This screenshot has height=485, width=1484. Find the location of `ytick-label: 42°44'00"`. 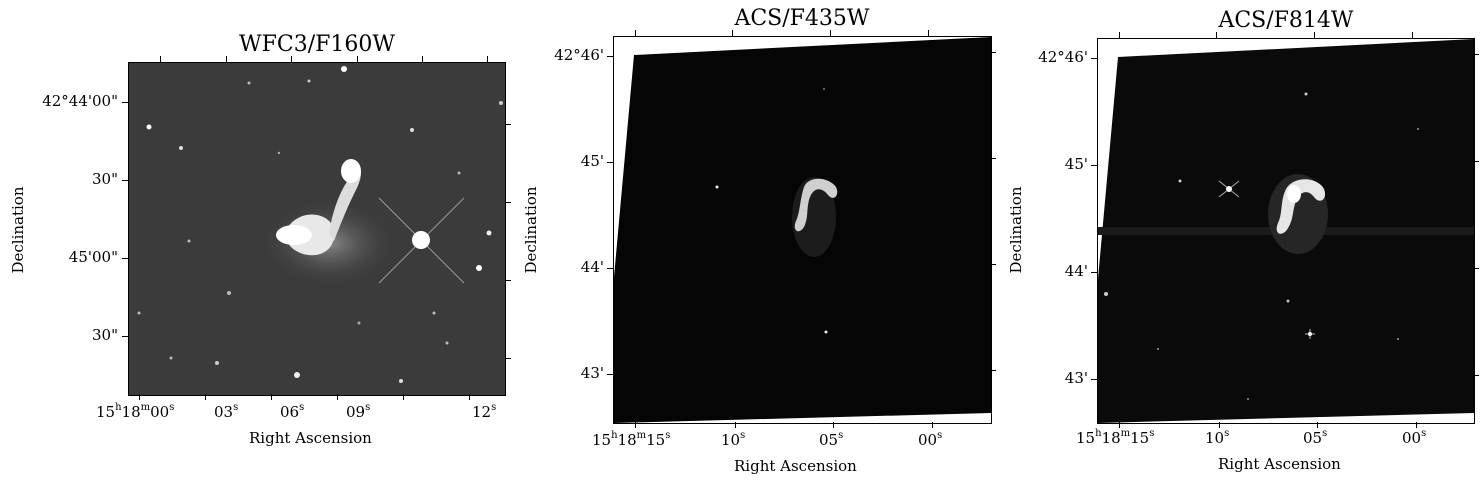

ytick-label: 42°44'00" is located at coordinates (80, 101).